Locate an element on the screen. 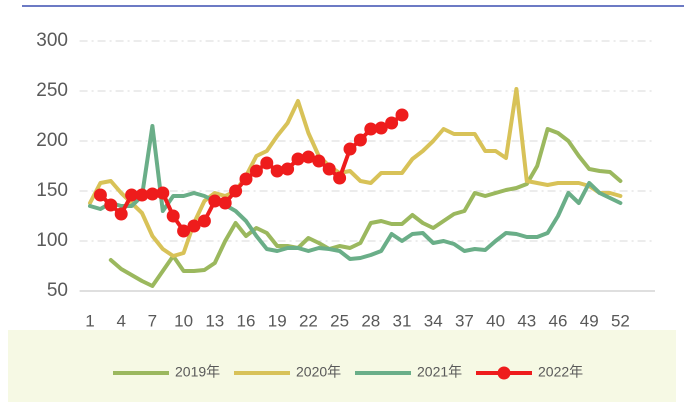 This screenshot has width=684, height=407. x-tick-label: 22 is located at coordinates (308, 320).